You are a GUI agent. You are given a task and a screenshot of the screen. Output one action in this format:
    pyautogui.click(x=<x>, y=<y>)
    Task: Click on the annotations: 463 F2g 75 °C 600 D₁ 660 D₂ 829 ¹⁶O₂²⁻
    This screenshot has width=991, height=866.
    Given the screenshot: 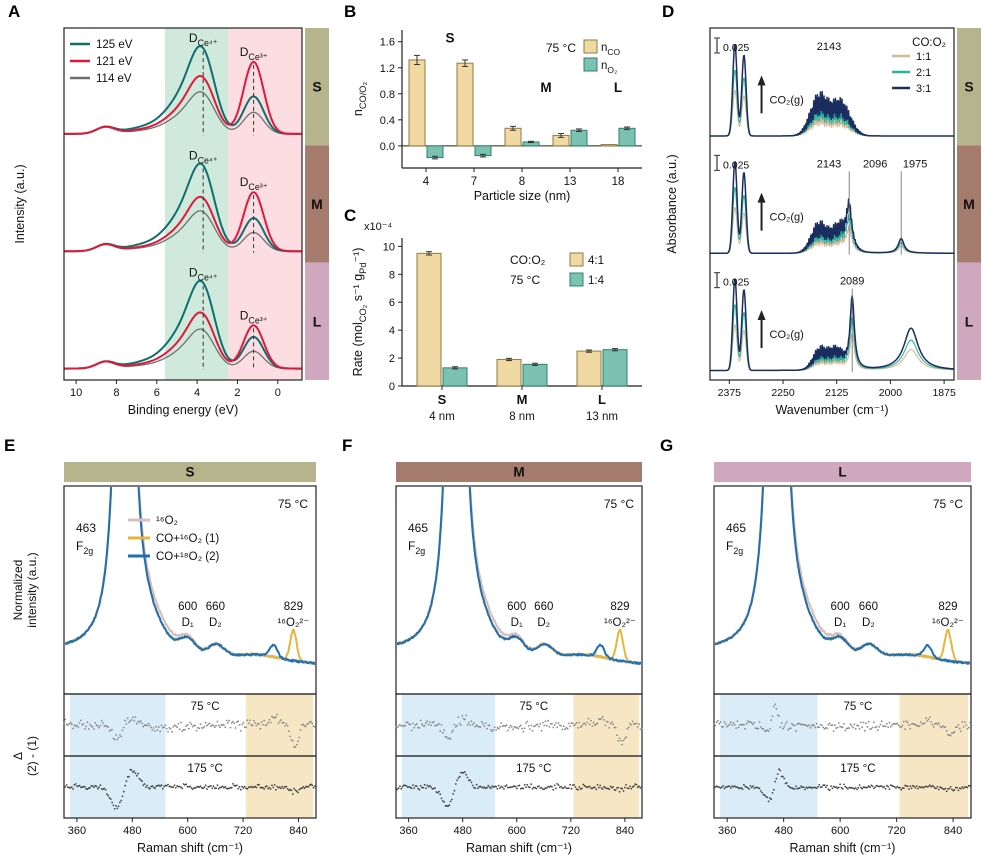 What is the action you would take?
    pyautogui.click(x=192, y=563)
    